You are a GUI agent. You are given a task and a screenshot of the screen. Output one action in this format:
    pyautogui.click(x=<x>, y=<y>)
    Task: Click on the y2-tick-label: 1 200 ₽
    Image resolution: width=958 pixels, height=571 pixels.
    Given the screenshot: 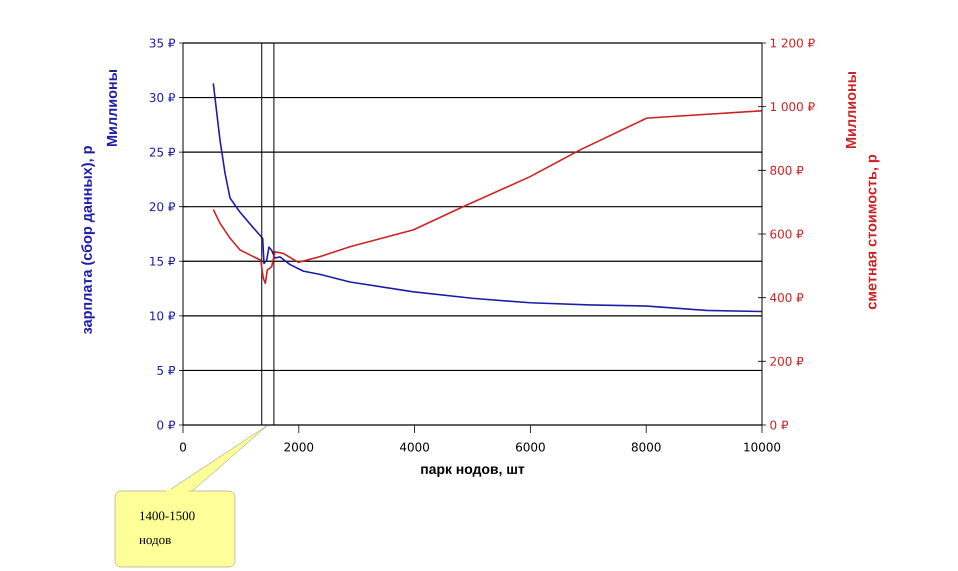 What is the action you would take?
    pyautogui.click(x=792, y=43)
    